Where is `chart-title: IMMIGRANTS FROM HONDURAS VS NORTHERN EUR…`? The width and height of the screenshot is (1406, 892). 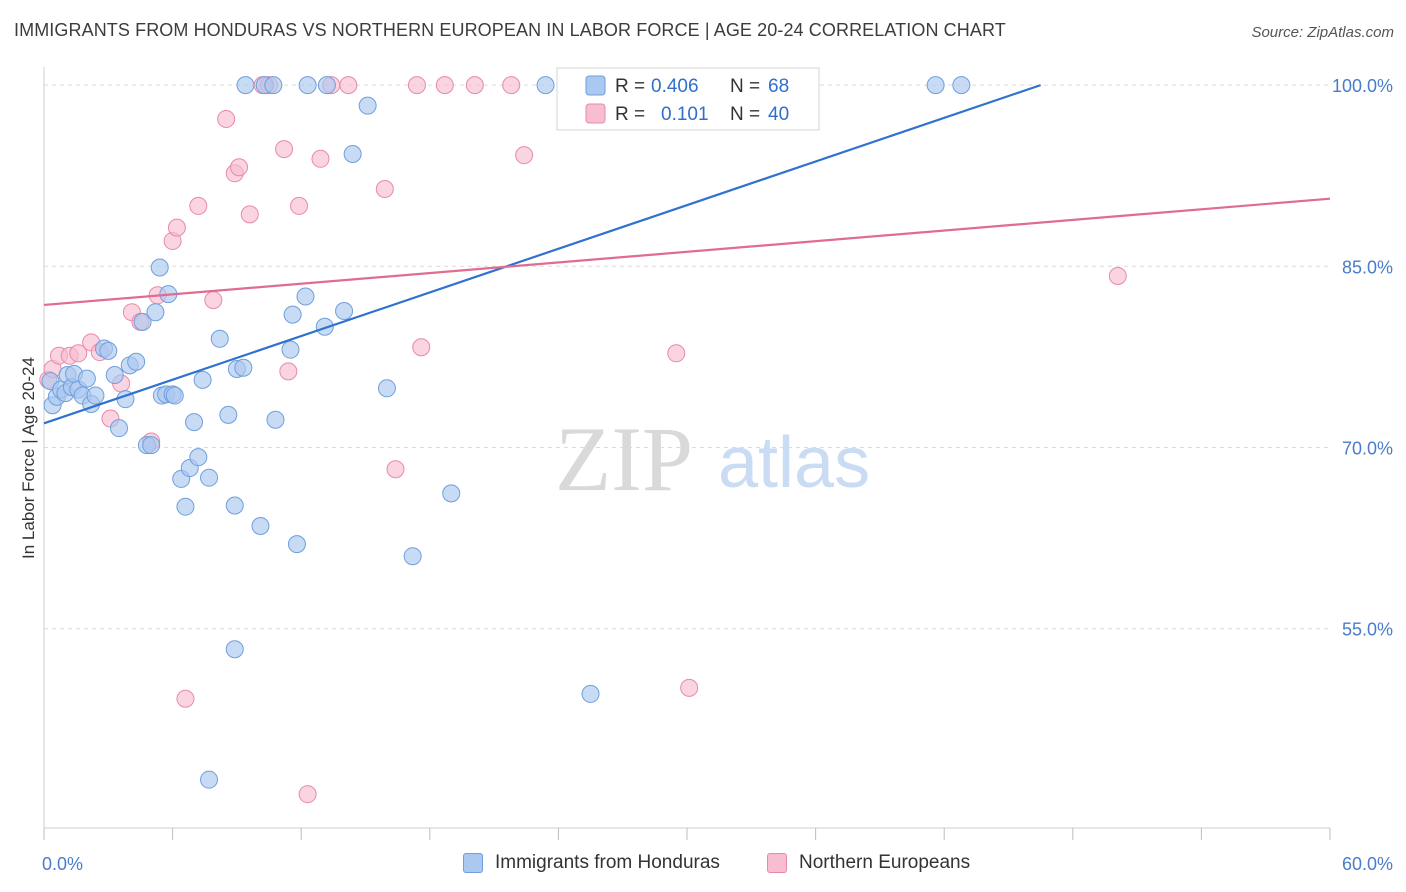
chart-title: IMMIGRANTS FROM HONDURAS VS NORTHERN EUR… is located at coordinates (510, 30).